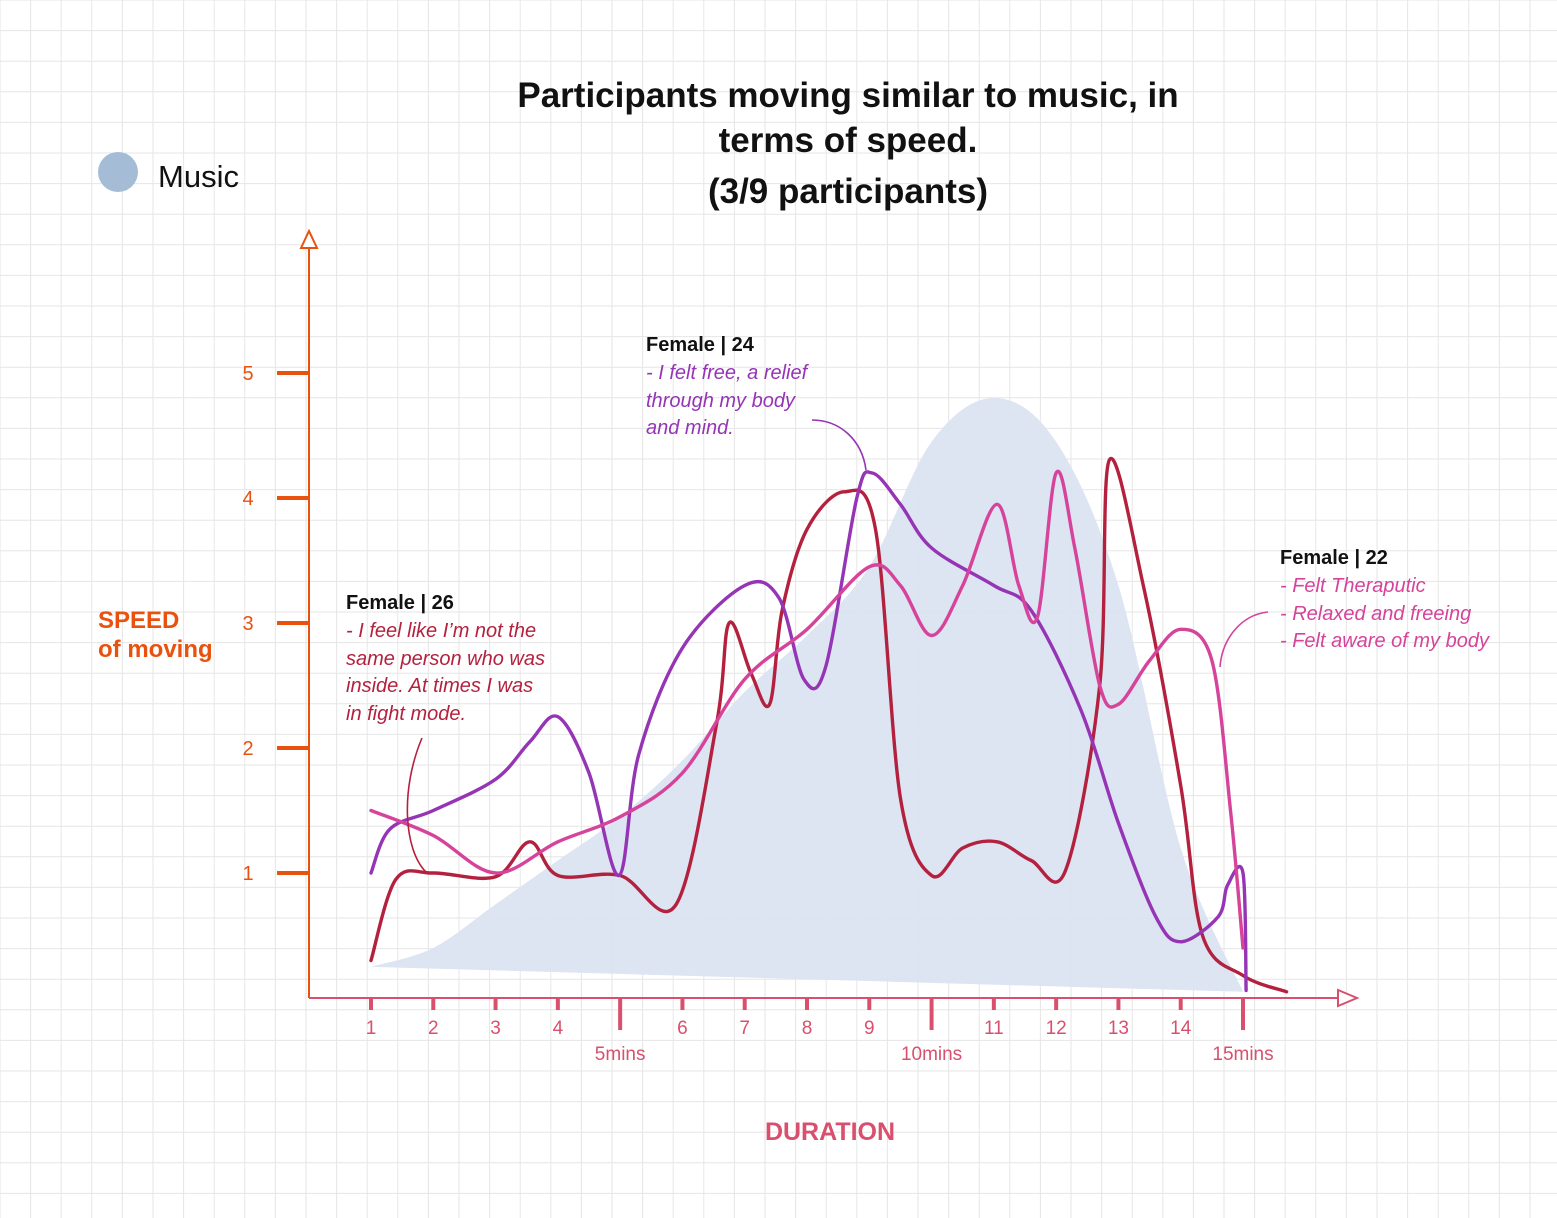  Describe the element at coordinates (1385, 641) in the screenshot. I see `annotation-female-22-line-3: - Felt aware of my body` at that location.